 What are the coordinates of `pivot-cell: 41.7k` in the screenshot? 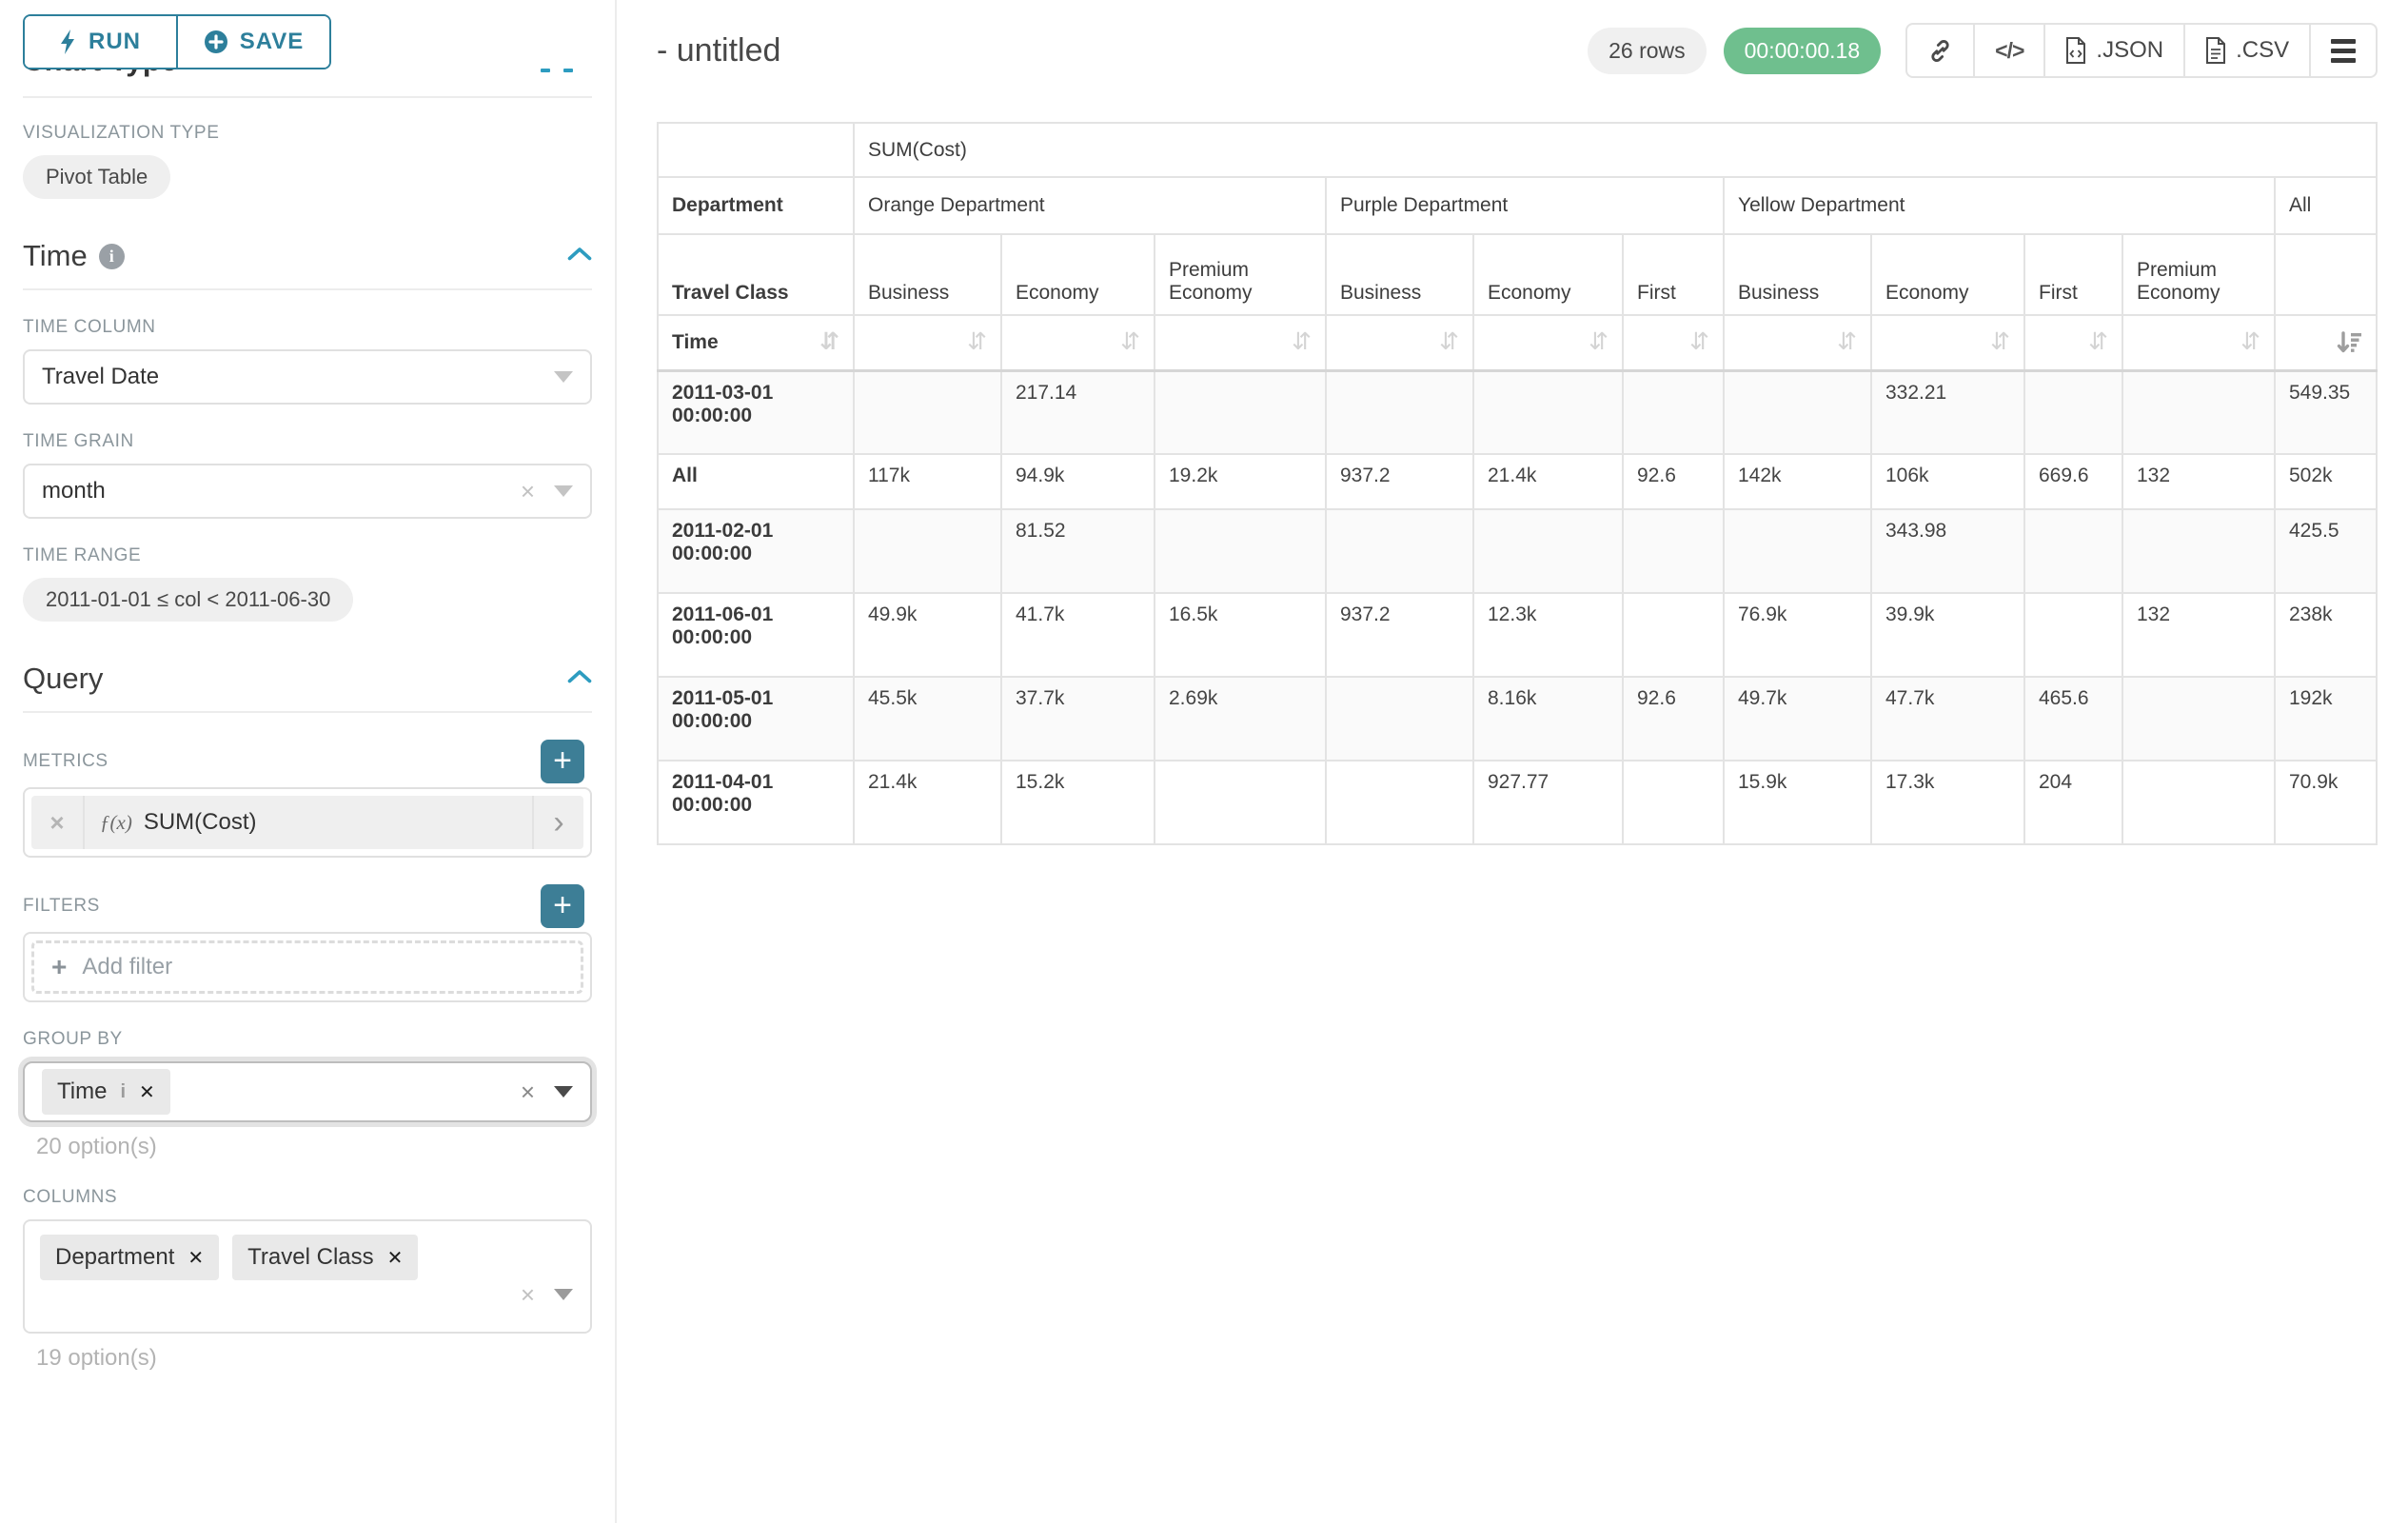 It's located at (1077, 635).